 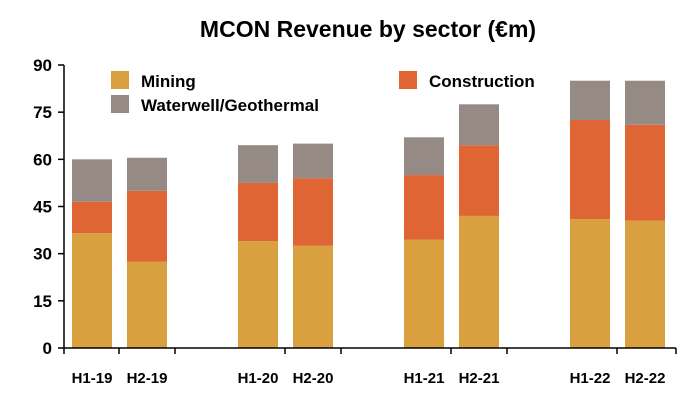 I want to click on y-tick-label: 15, so click(x=42, y=301).